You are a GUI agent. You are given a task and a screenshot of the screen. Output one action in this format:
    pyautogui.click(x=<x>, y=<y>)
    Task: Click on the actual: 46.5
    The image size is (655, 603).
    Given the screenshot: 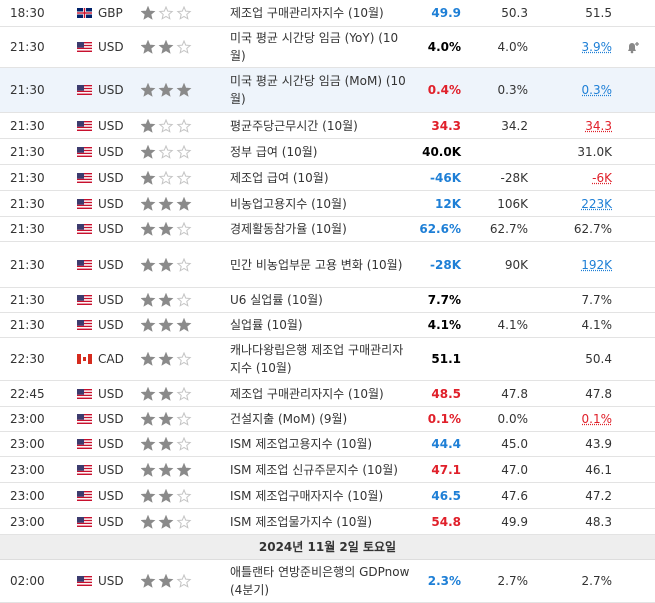 What is the action you would take?
    pyautogui.click(x=446, y=495)
    